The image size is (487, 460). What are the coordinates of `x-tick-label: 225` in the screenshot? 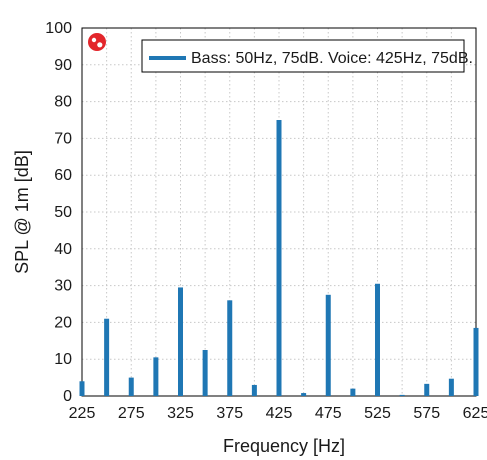 It's located at (82, 413).